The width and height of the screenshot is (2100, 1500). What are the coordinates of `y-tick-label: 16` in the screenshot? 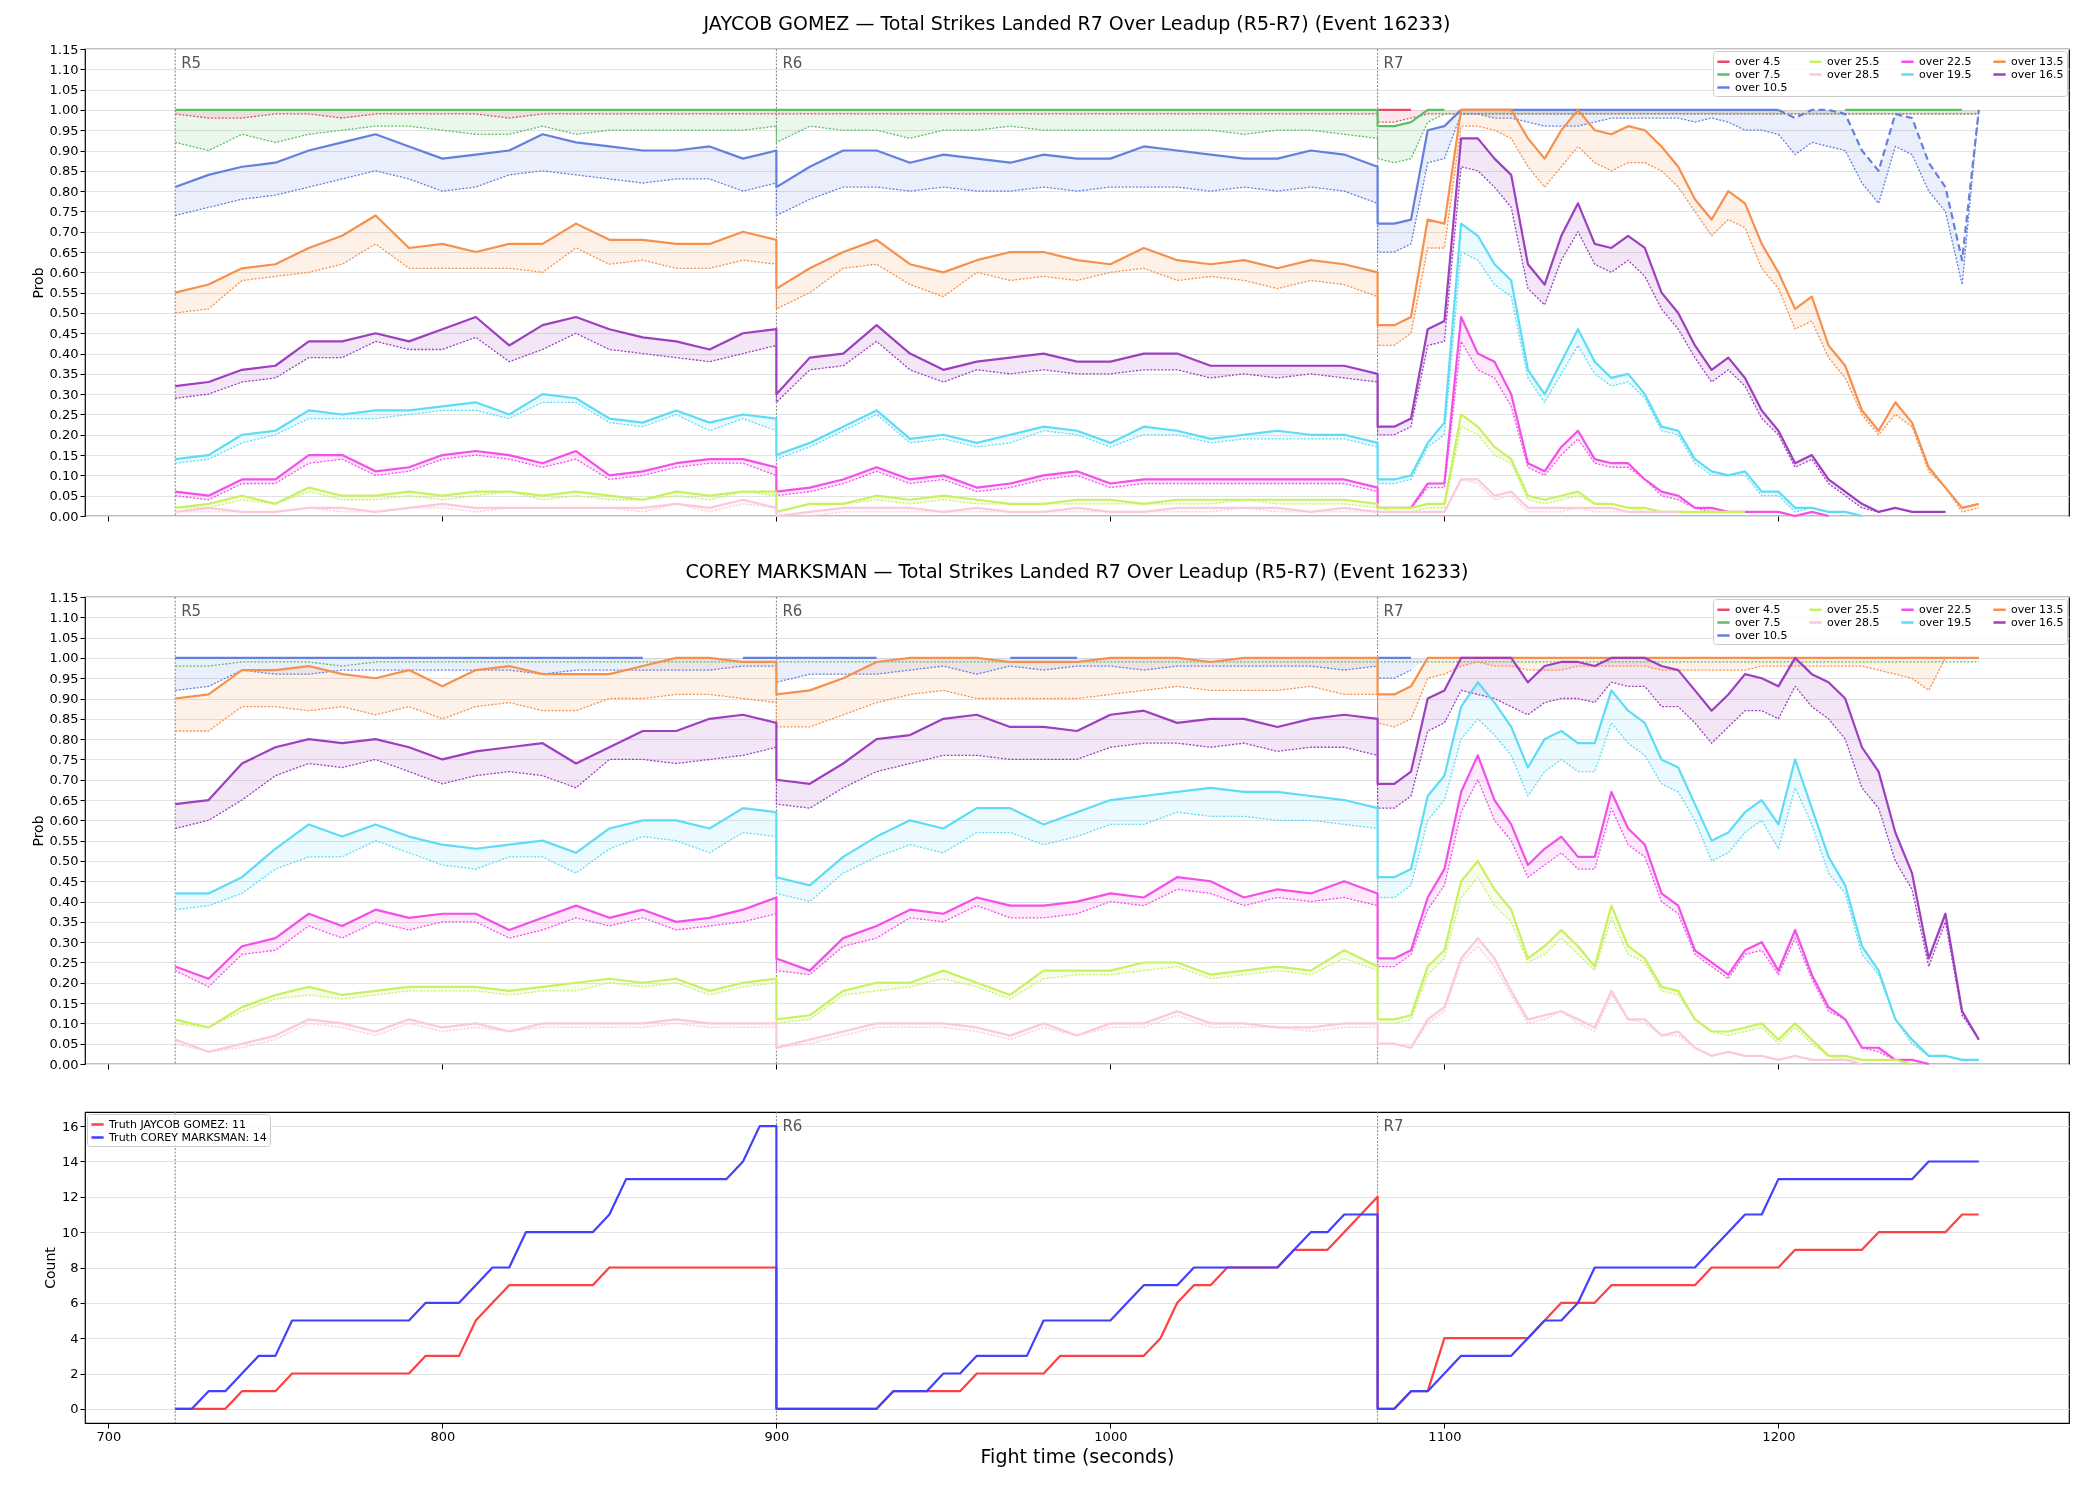 It's located at (70, 1126).